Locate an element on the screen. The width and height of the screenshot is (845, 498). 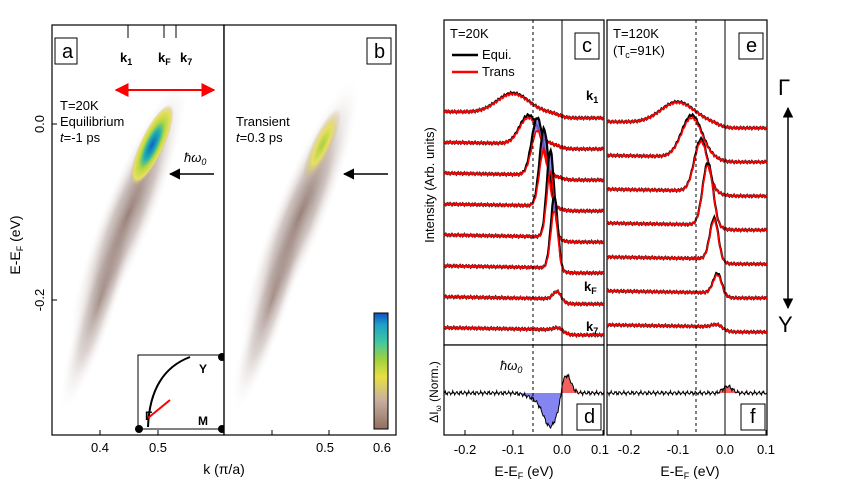
panel-a-band is located at coordinates (124, 245).